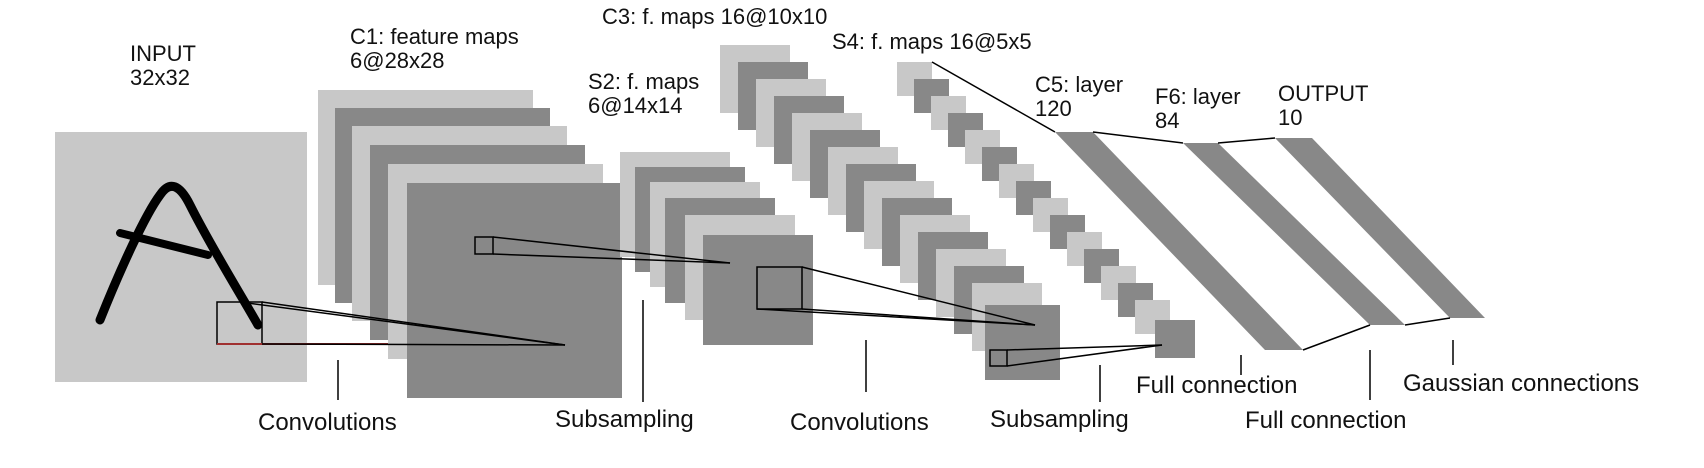 The height and width of the screenshot is (468, 1704). I want to click on s4-map, so click(1175, 339).